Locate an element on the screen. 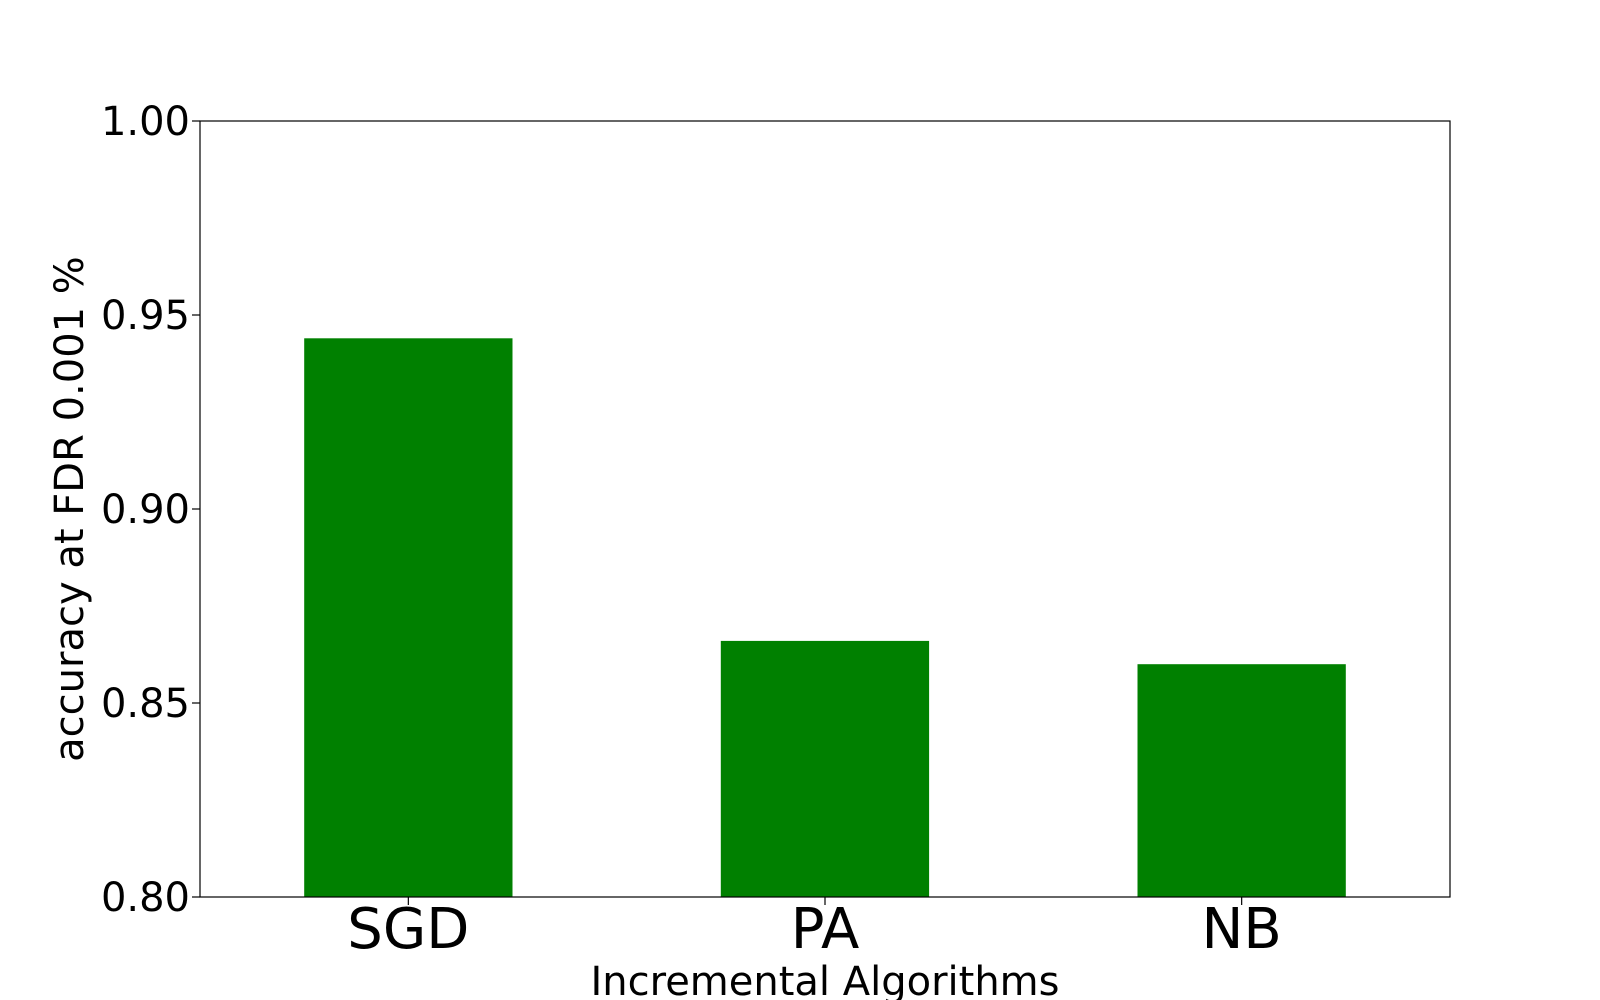 The height and width of the screenshot is (1000, 1600). y-tick-label: 0.90 is located at coordinates (145, 510).